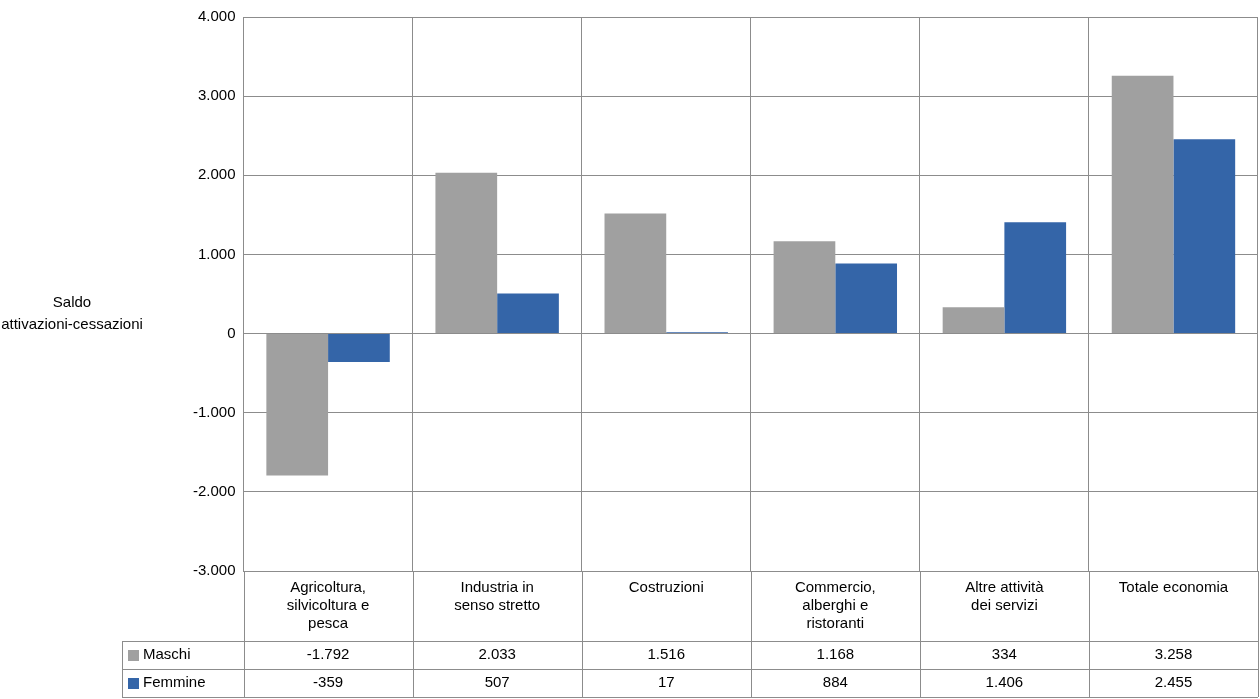 This screenshot has height=699, width=1260. Describe the element at coordinates (216, 16) in the screenshot. I see `y-tick-label: 4.000` at that location.